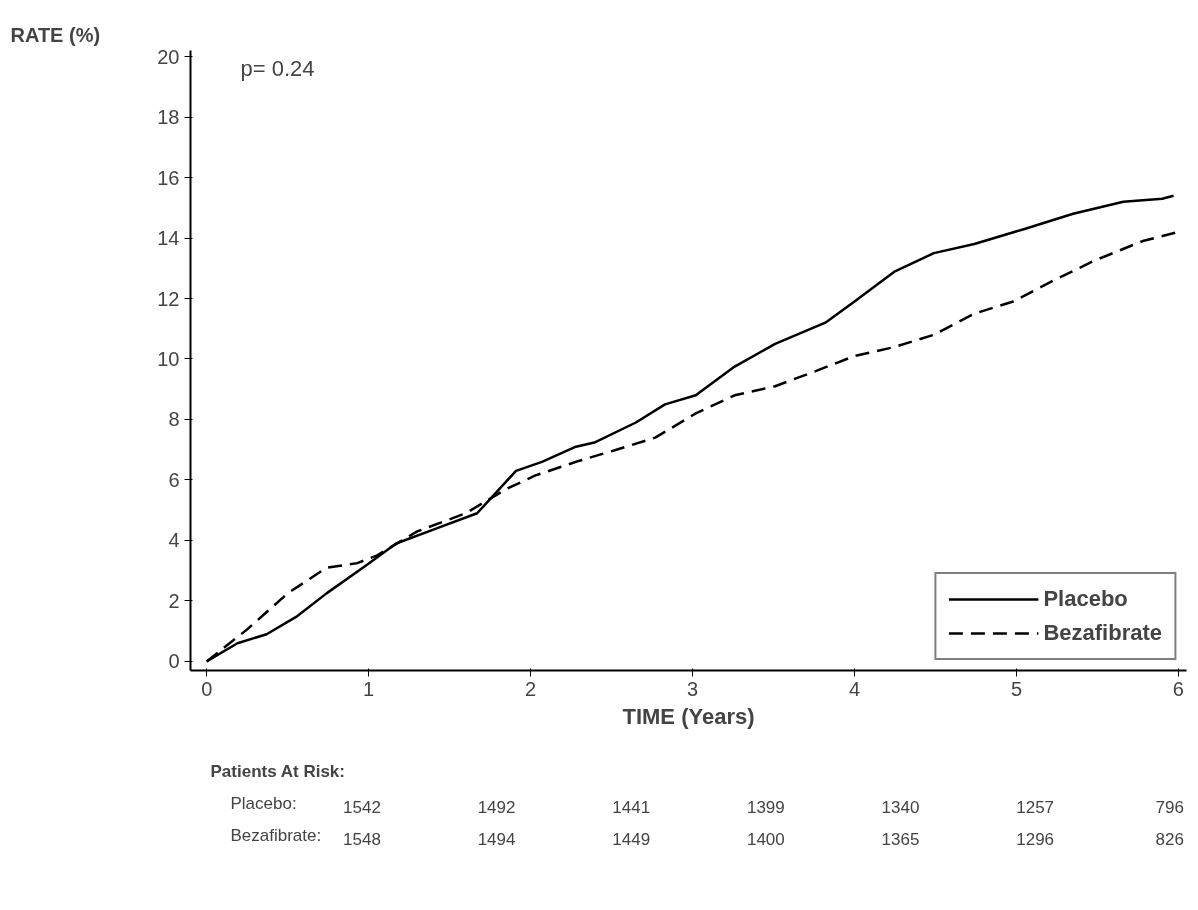  I want to click on y-tick-label: 0, so click(174, 661).